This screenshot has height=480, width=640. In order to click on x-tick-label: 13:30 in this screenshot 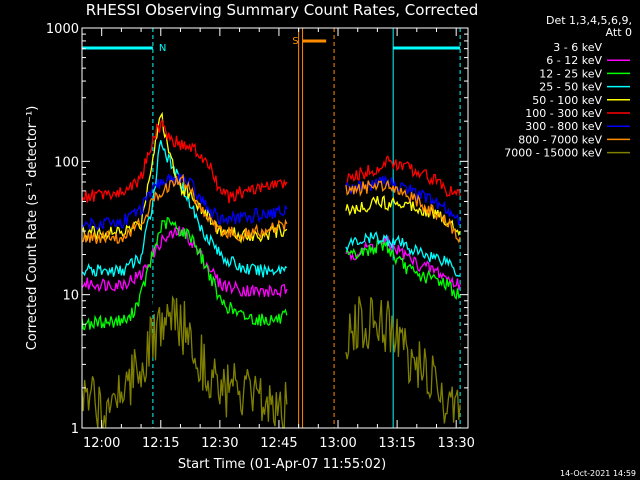, I will do `click(455, 443)`.